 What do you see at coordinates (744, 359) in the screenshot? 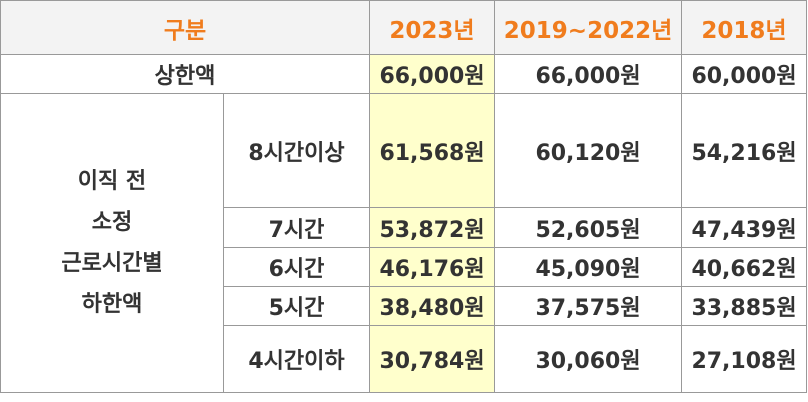
I see `value-2018-cell: 27,108원` at bounding box center [744, 359].